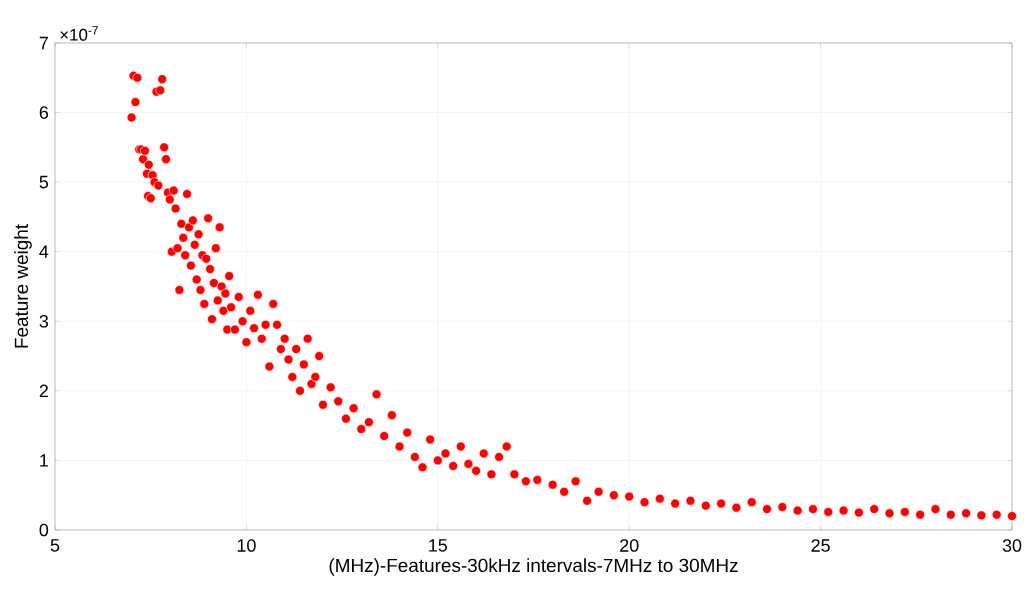 The width and height of the screenshot is (1030, 598). What do you see at coordinates (438, 545) in the screenshot?
I see `x-tick-label: 15` at bounding box center [438, 545].